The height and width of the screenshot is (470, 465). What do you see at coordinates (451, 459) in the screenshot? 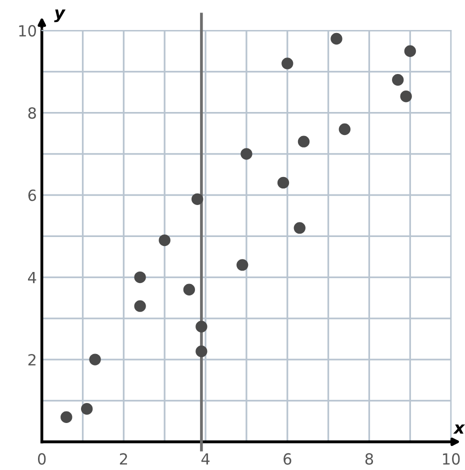
I see `x-tick-label: 10` at bounding box center [451, 459].